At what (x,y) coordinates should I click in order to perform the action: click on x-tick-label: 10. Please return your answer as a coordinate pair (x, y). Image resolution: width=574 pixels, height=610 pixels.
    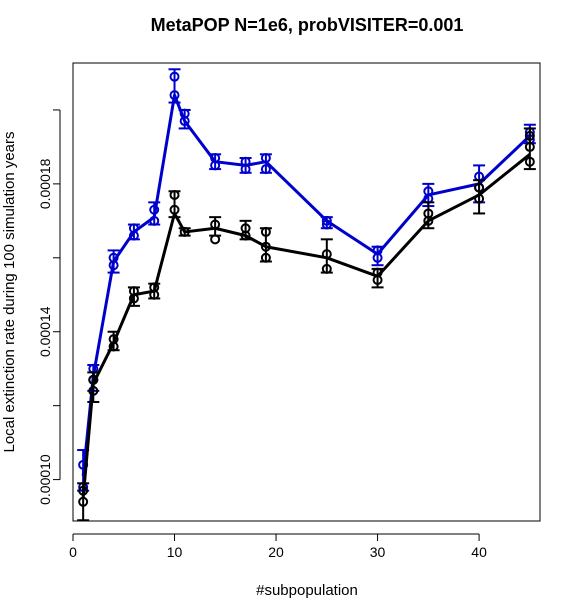
    Looking at the image, I should click on (175, 552).